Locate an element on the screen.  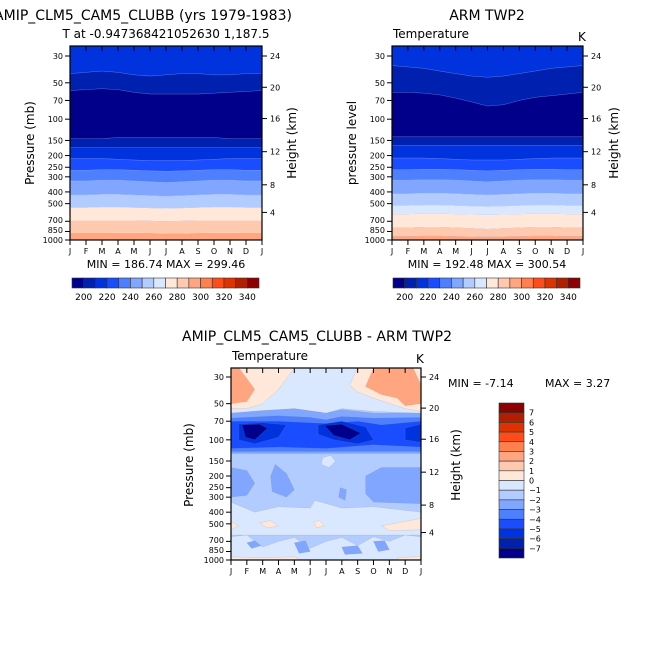
panel2-units: K is located at coordinates (582, 37).